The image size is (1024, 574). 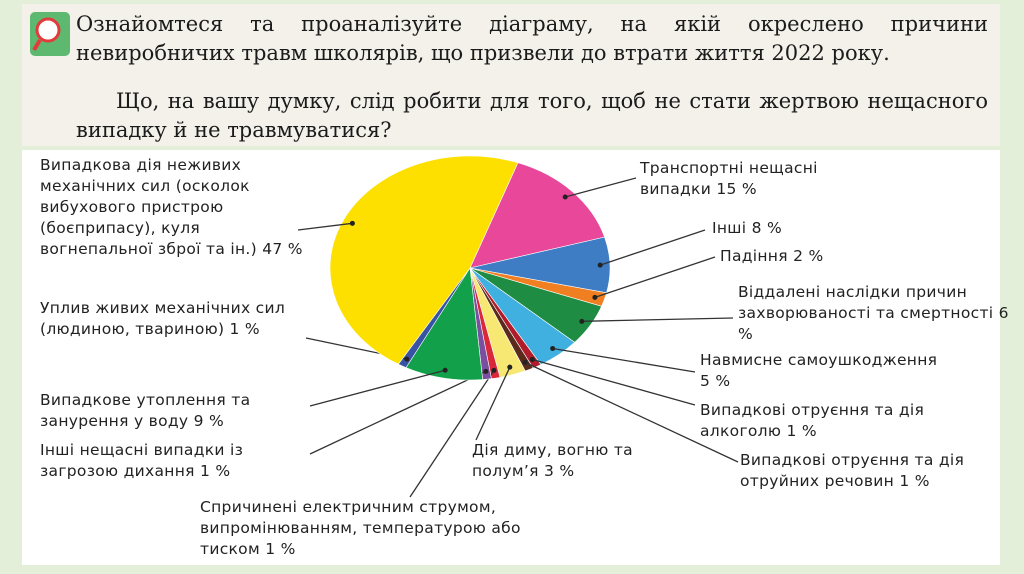 I want to click on value-label: 6 %, so click(x=873, y=323).